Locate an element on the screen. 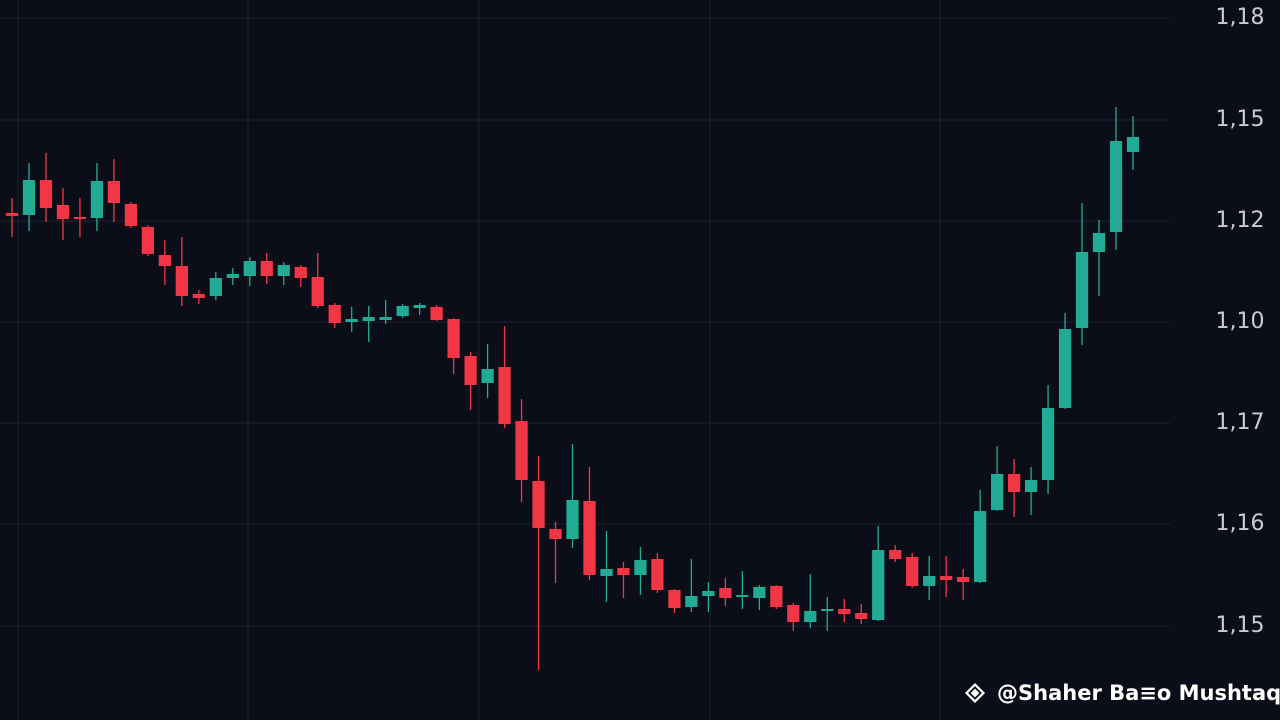 This screenshot has height=720, width=1280. y-tick-label: 1,12 is located at coordinates (1240, 220).